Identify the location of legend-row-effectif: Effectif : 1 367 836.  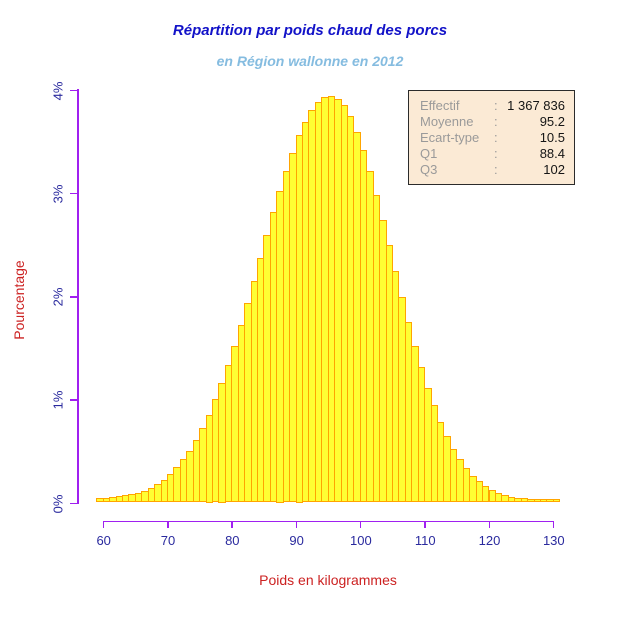
(492, 106).